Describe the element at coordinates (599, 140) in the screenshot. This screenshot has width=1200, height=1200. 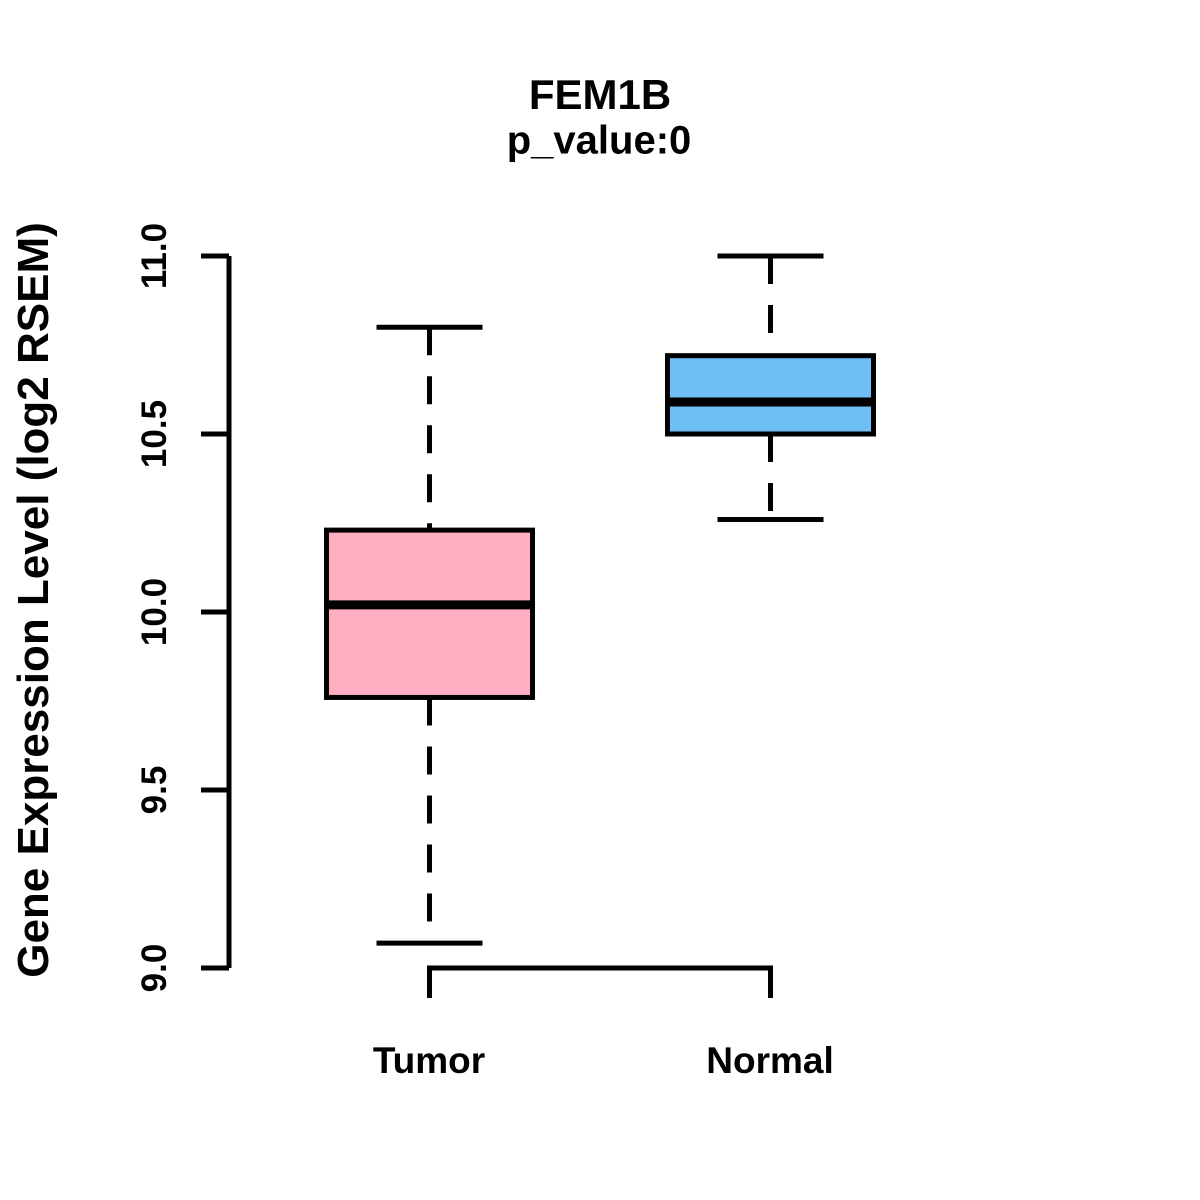
I see `chart-subtitle: p_value:0` at that location.